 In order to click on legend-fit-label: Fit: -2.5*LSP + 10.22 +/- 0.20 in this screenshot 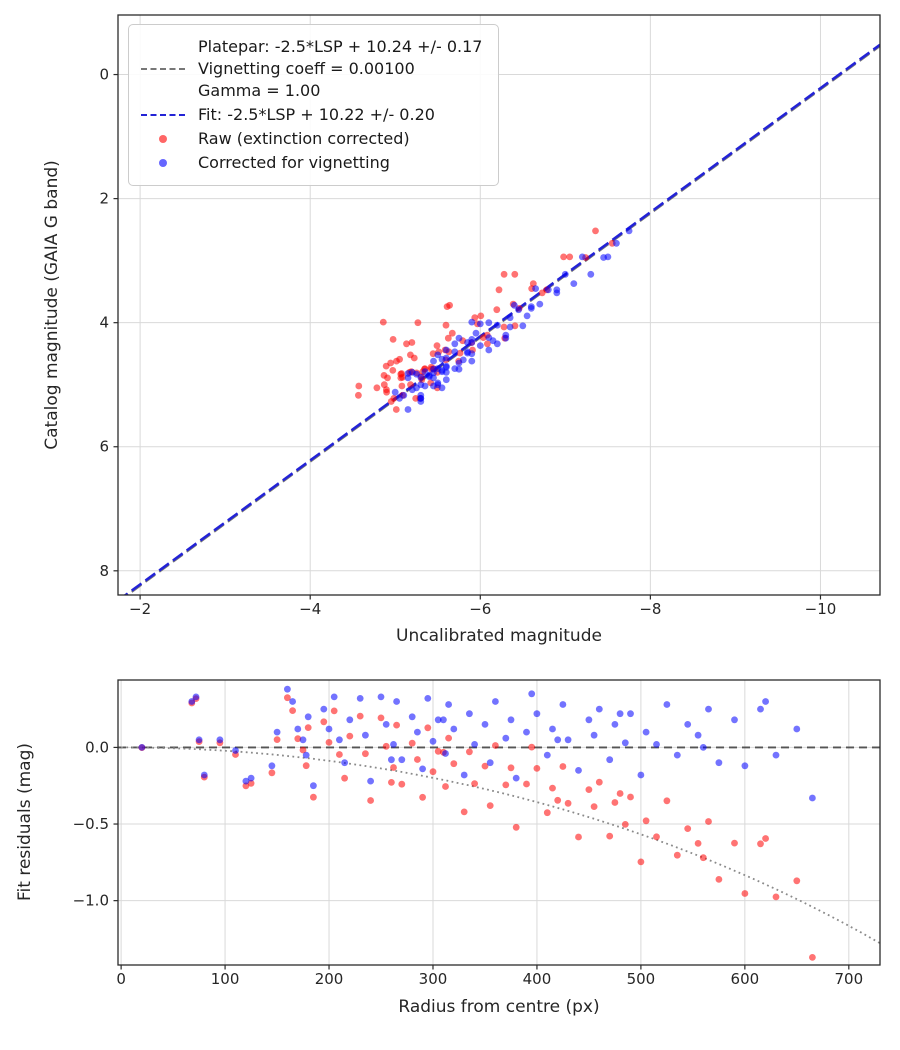, I will do `click(316, 115)`.